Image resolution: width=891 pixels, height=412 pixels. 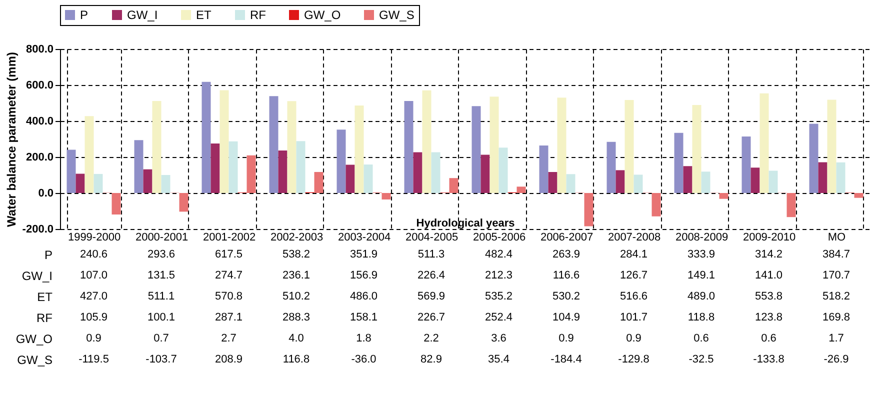 I want to click on data-label: 100.1, so click(x=161, y=318).